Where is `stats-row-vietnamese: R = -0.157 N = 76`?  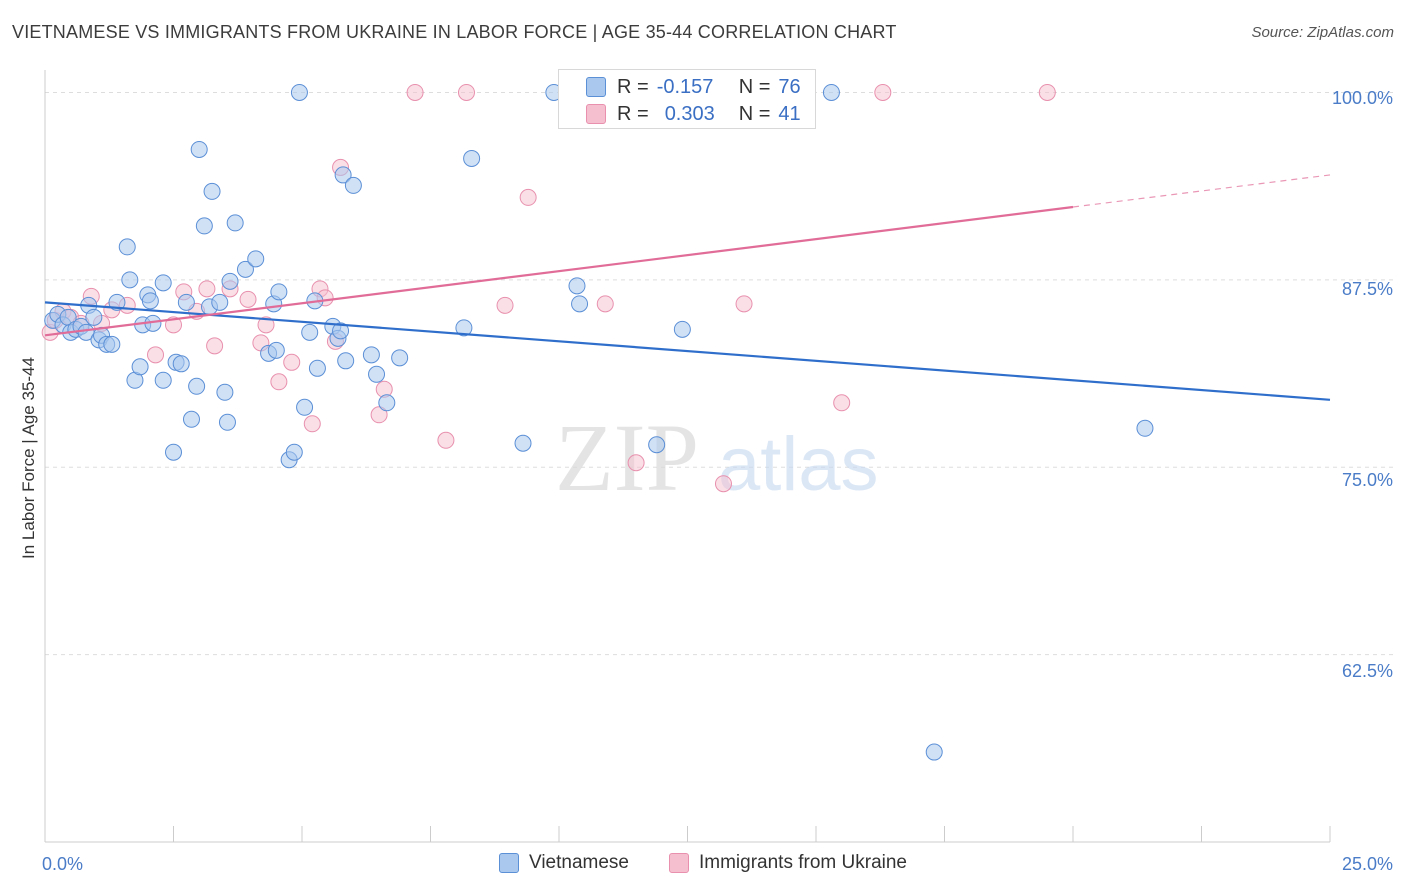 stats-row-vietnamese: R = -0.157 N = 76 is located at coordinates (693, 87).